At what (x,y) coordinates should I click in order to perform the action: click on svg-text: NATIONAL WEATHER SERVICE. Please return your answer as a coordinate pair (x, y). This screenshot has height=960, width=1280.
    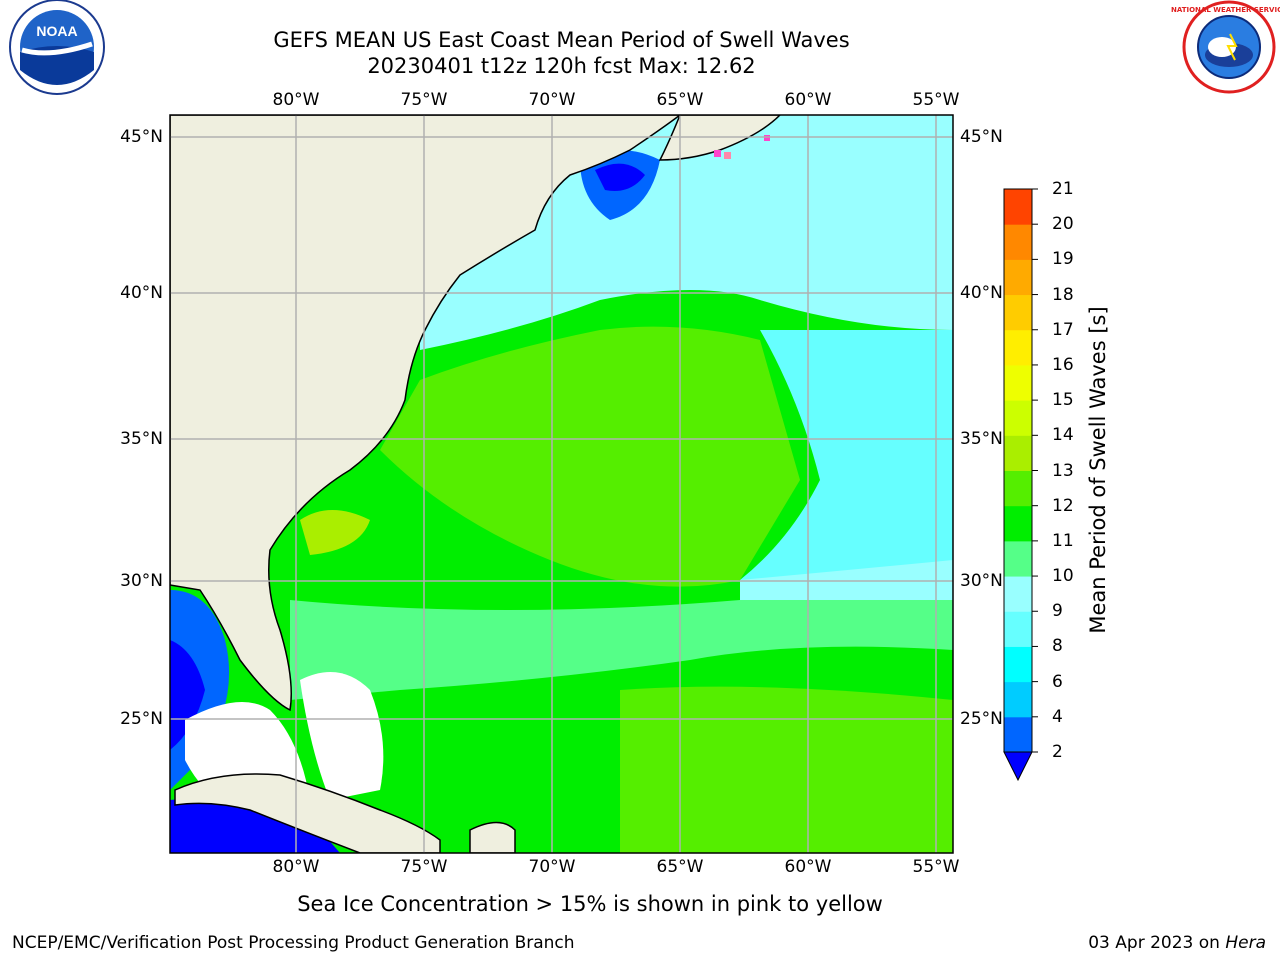
    Looking at the image, I should click on (1225, 10).